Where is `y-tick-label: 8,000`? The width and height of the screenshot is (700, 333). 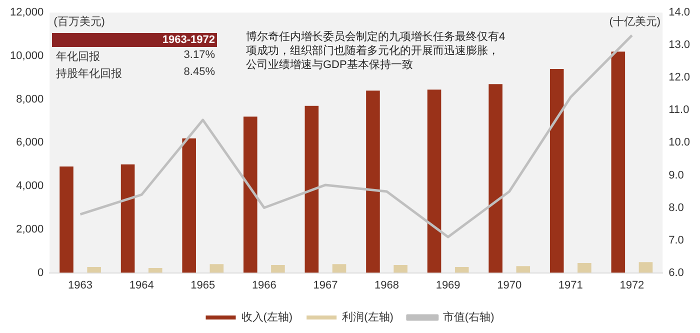
y-tick-label: 8,000 is located at coordinates (30, 99).